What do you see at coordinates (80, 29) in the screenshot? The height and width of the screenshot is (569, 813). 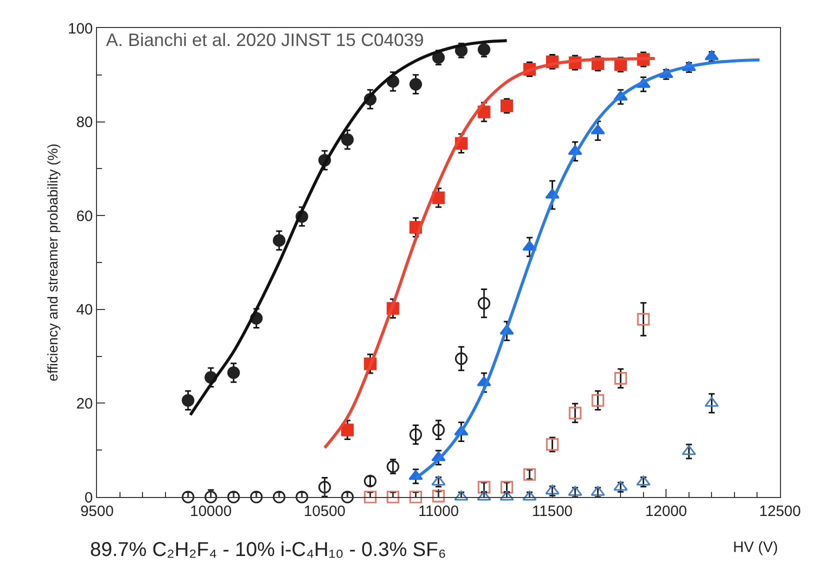 I see `y-tick-label: 100` at bounding box center [80, 29].